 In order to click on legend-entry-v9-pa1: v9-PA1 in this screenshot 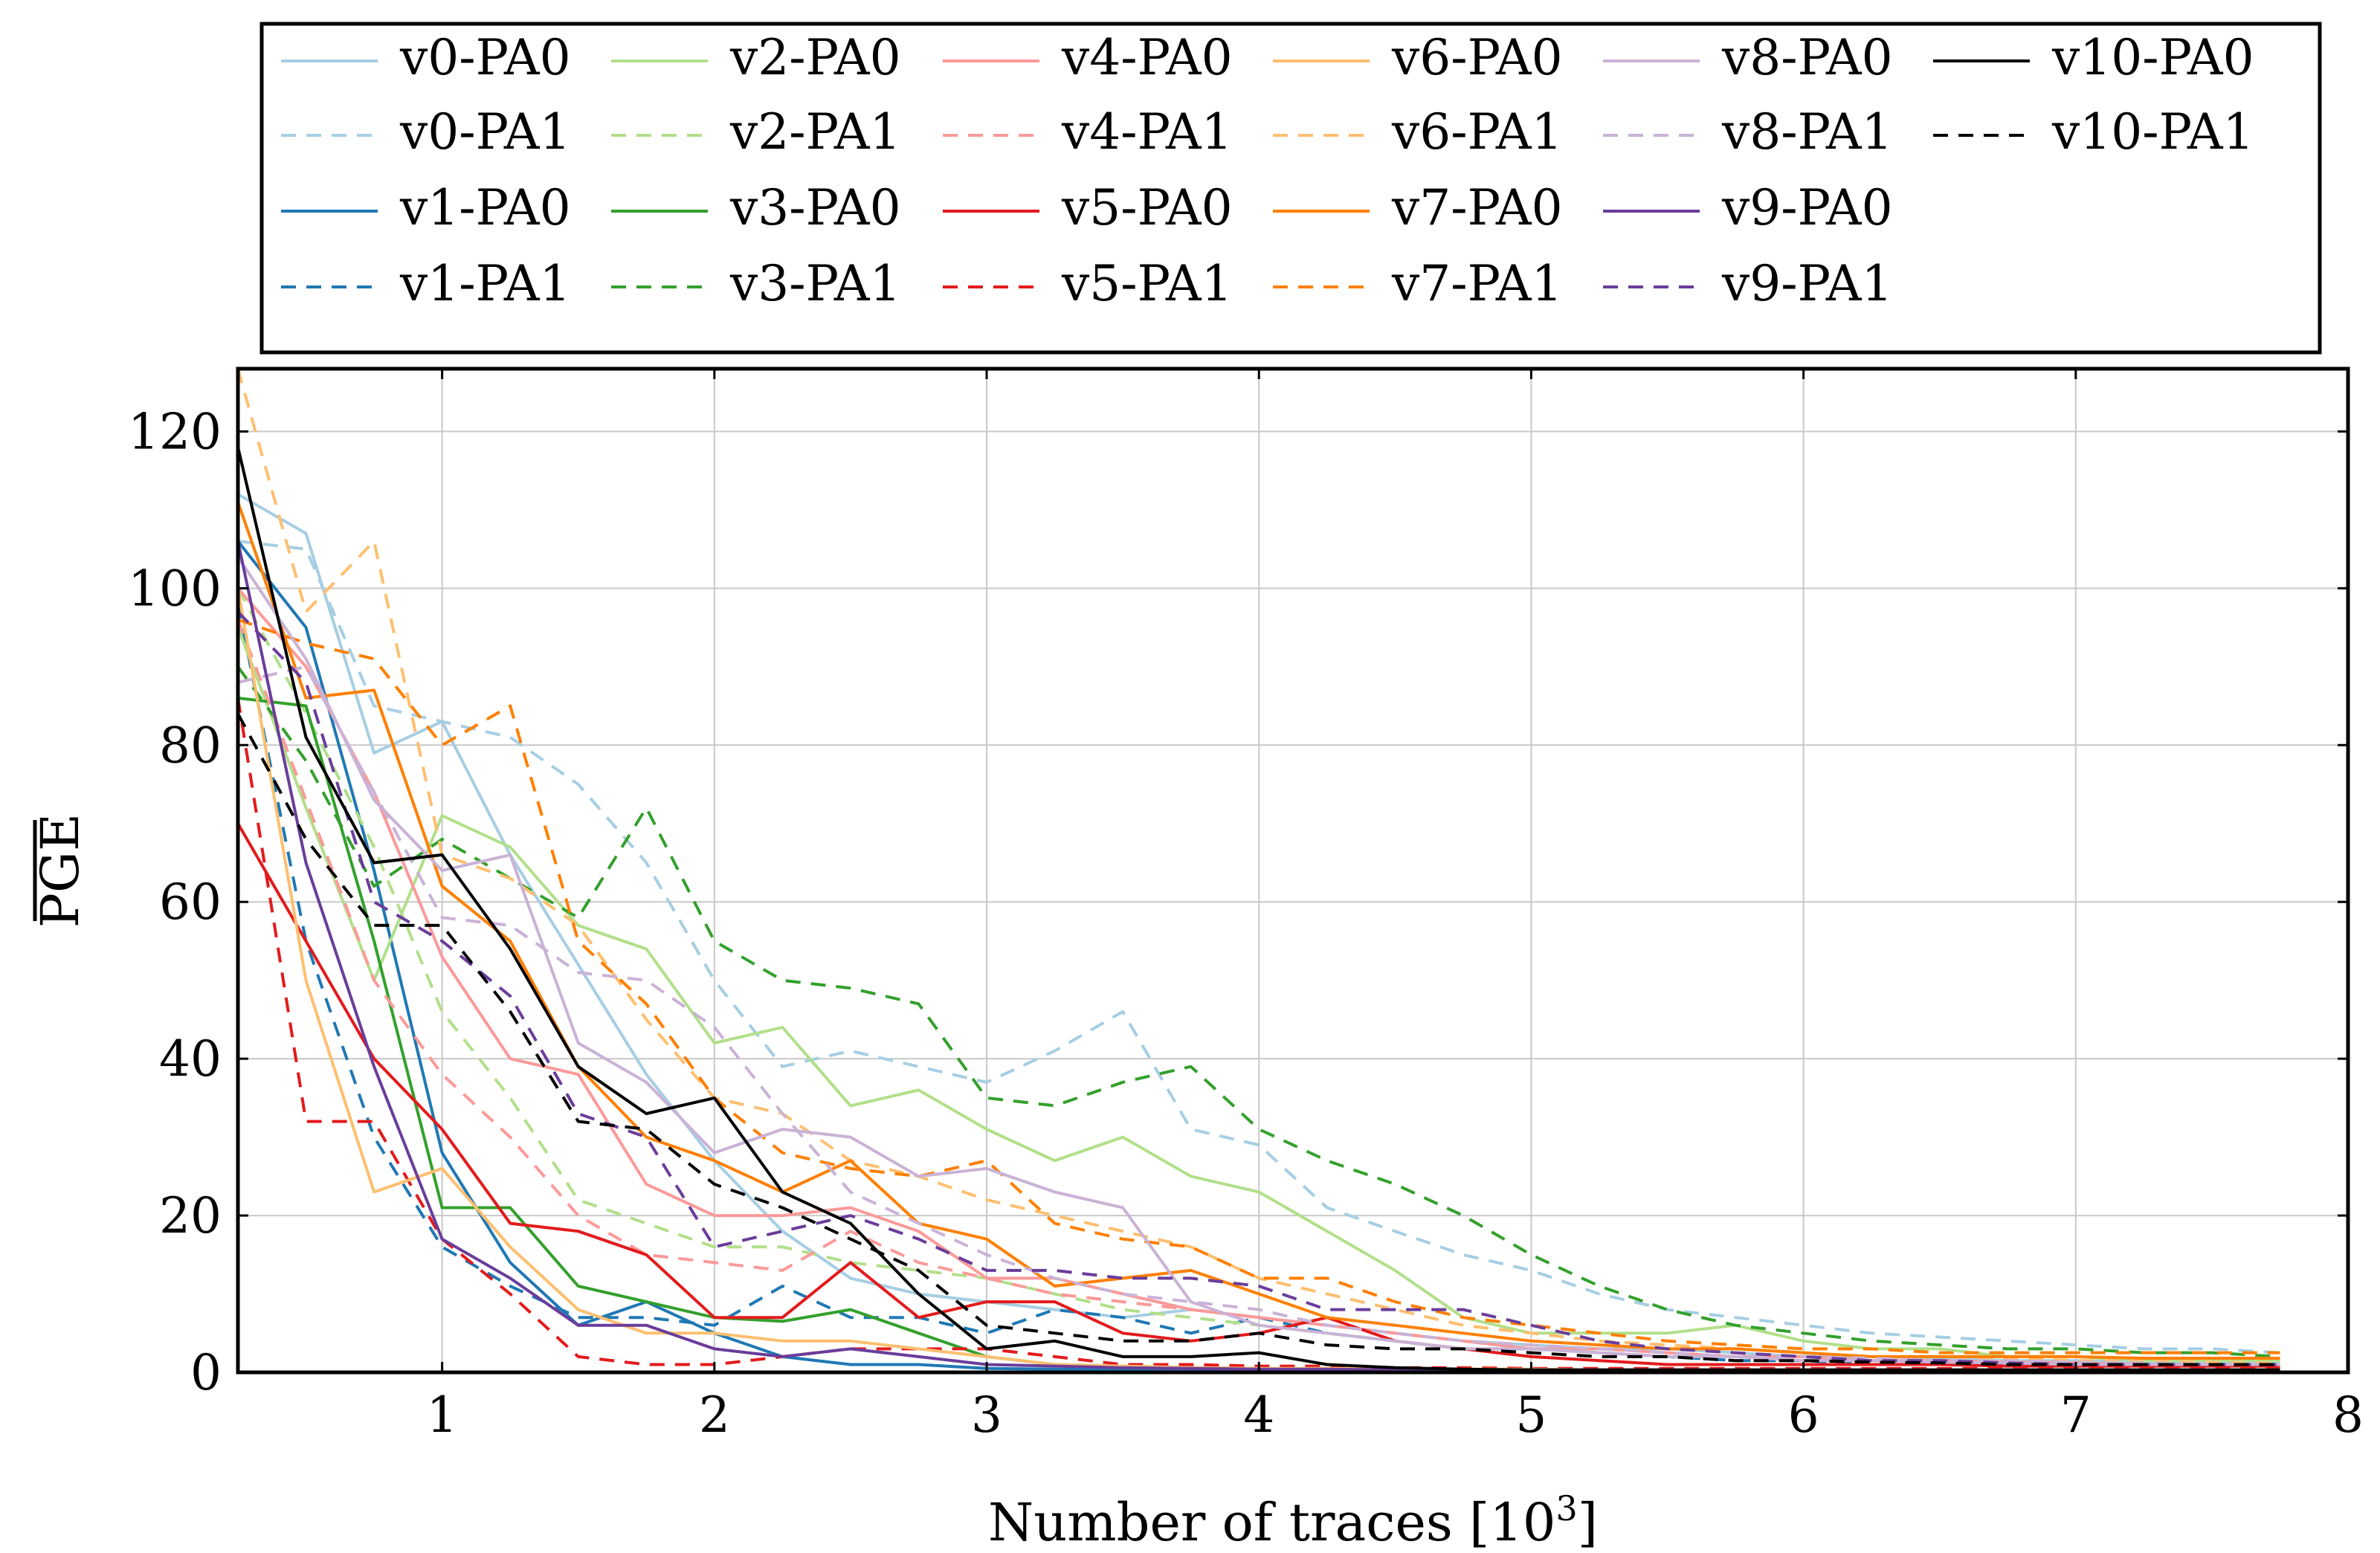, I will do `click(1748, 283)`.